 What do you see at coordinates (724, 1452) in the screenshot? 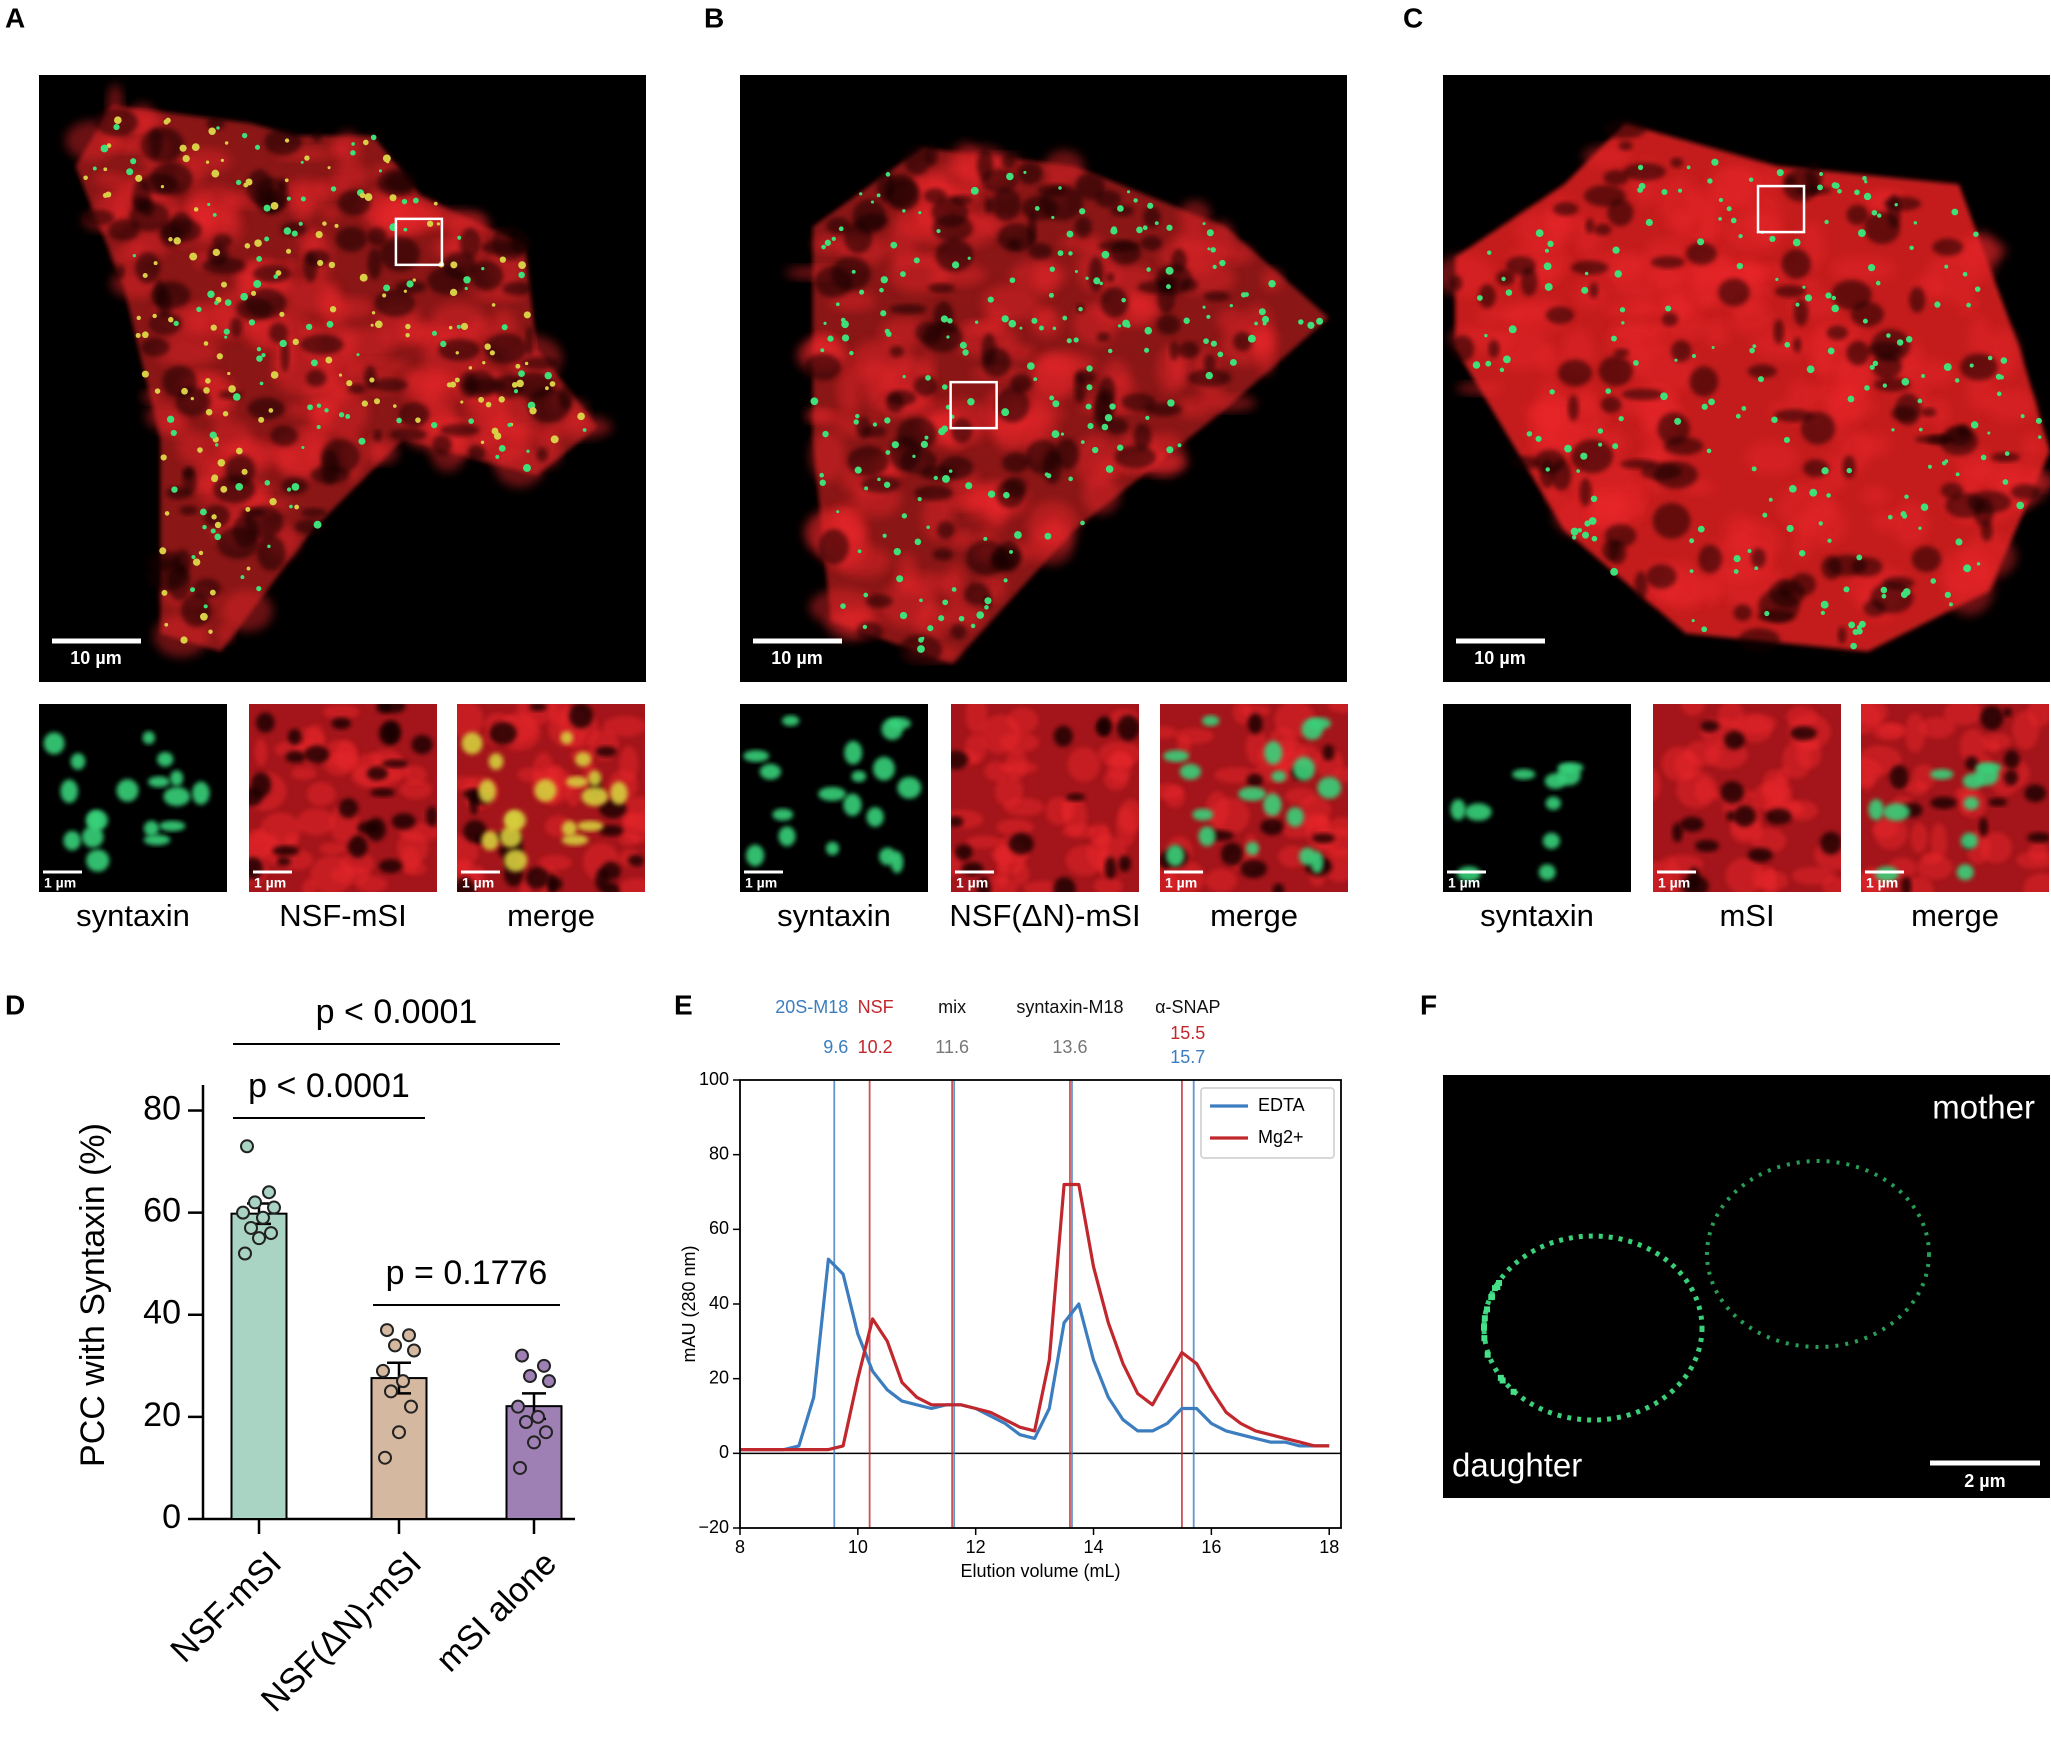
I see `y-tick-label: 0` at bounding box center [724, 1452].